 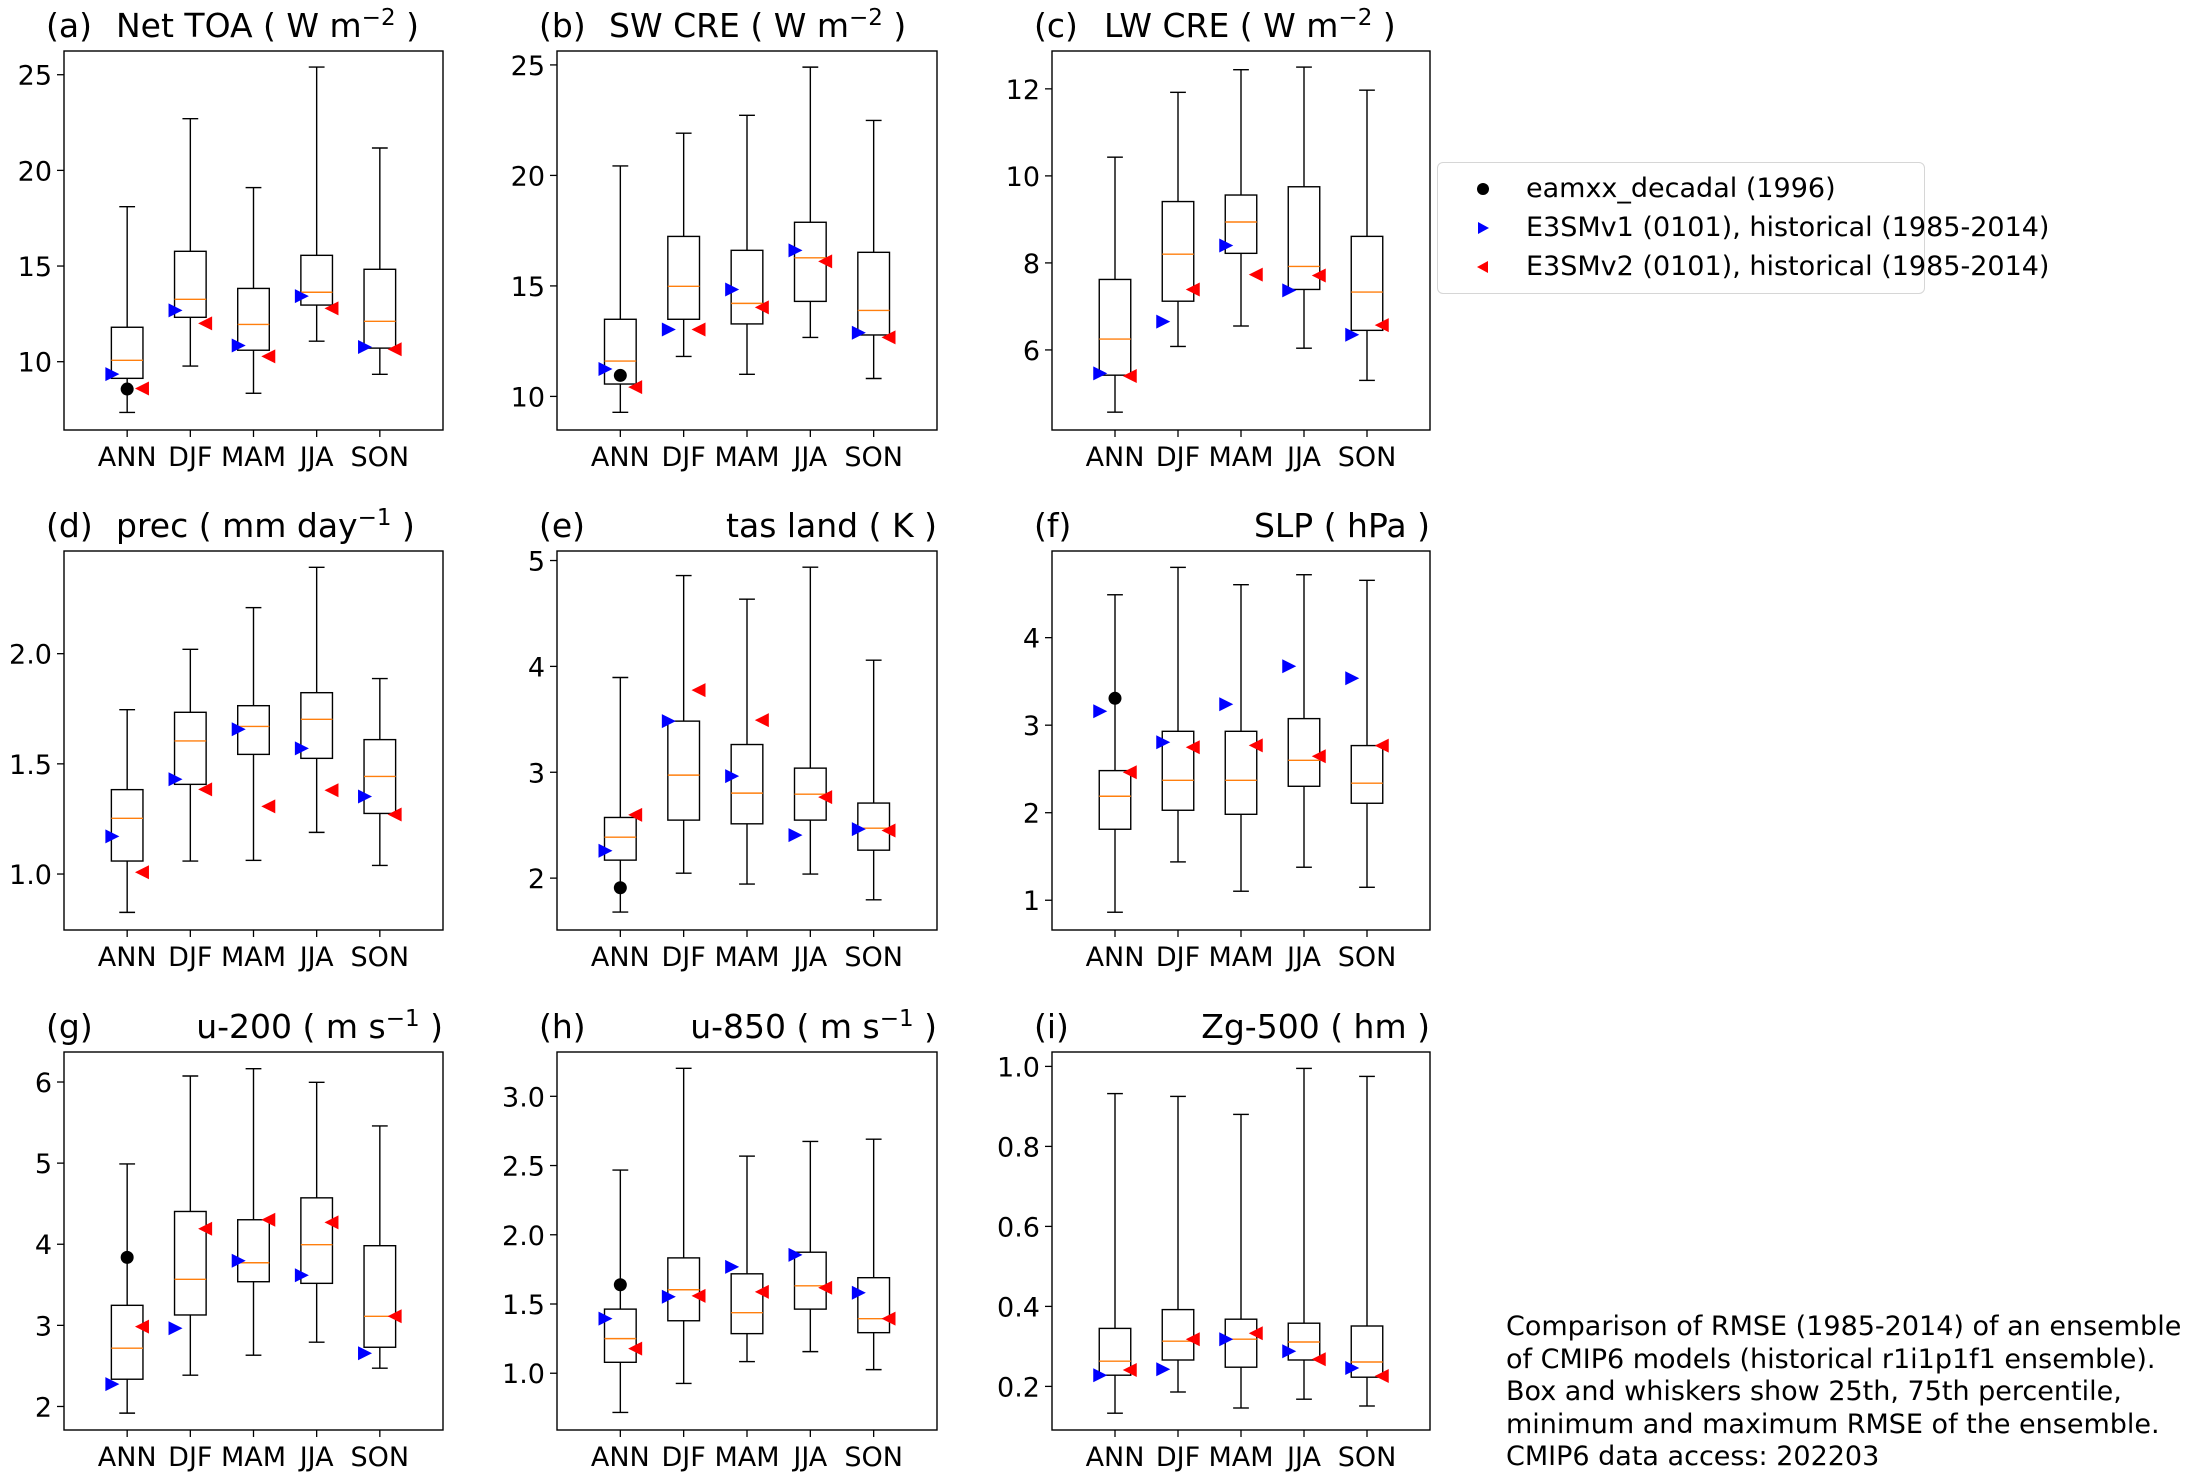 What do you see at coordinates (1250, 25) in the screenshot?
I see `panel-title: LW CRE ( W m−2 )` at bounding box center [1250, 25].